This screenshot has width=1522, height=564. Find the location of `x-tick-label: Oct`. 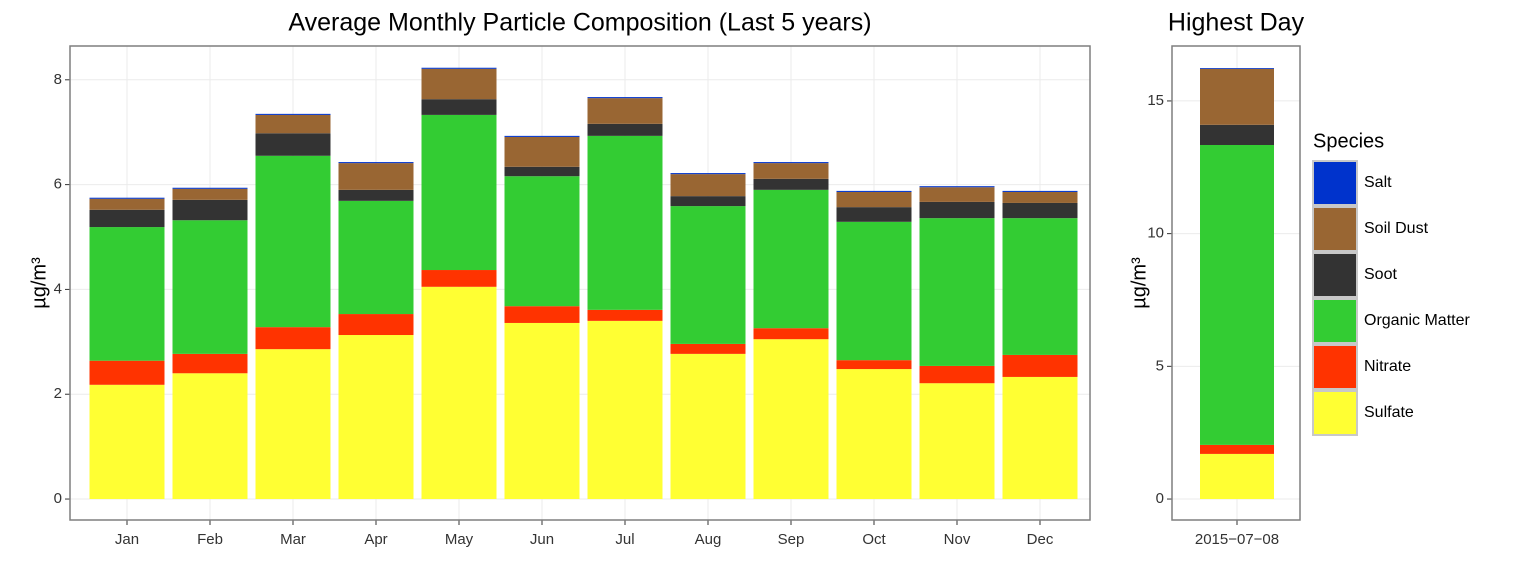

x-tick-label: Oct is located at coordinates (874, 539).